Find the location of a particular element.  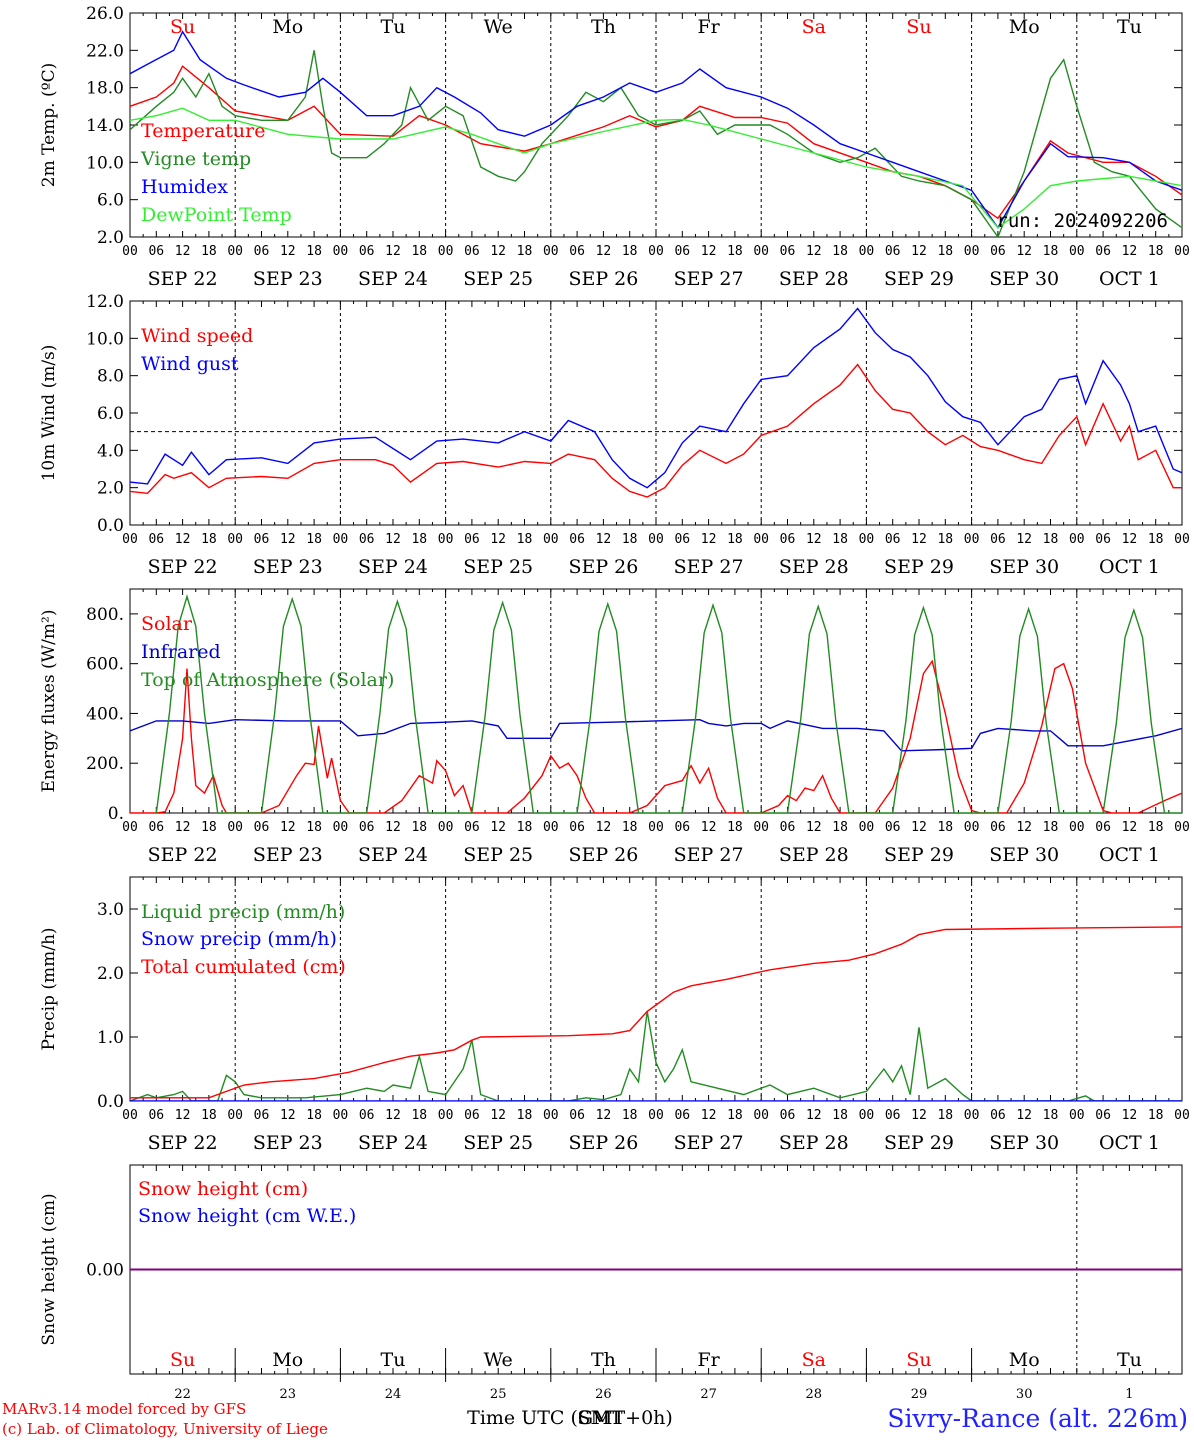

y-axis-label: Energy fluxes (W/m²) is located at coordinates (49, 701).